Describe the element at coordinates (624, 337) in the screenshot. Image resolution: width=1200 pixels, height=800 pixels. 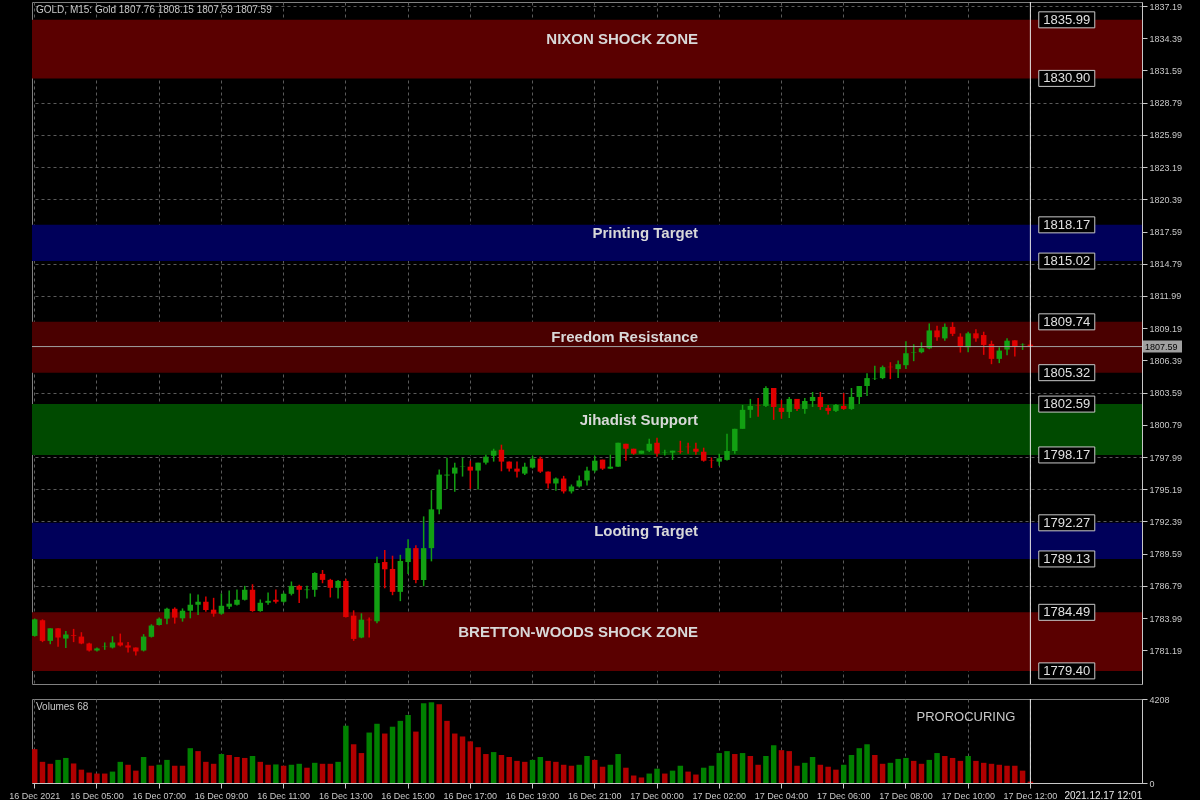
I see `band-label: Freedom Resistance` at that location.